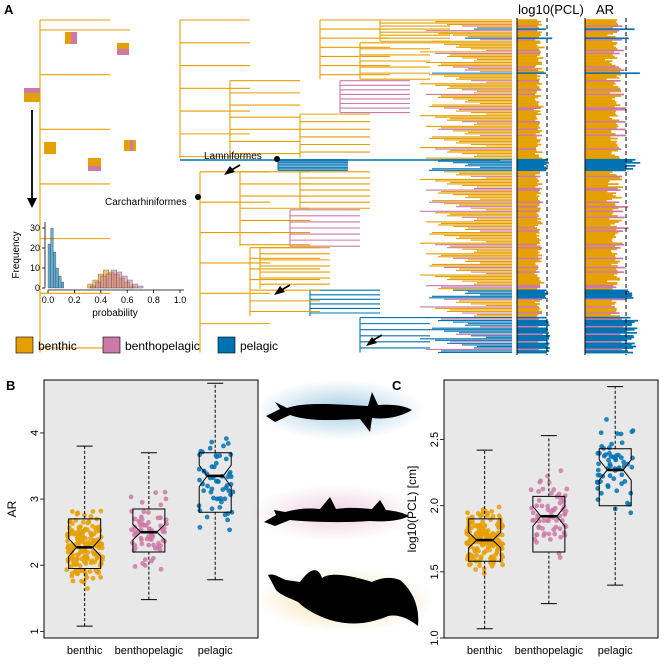 This screenshot has height=665, width=671. Describe the element at coordinates (282, 289) in the screenshot. I see `clade-arrow` at that location.